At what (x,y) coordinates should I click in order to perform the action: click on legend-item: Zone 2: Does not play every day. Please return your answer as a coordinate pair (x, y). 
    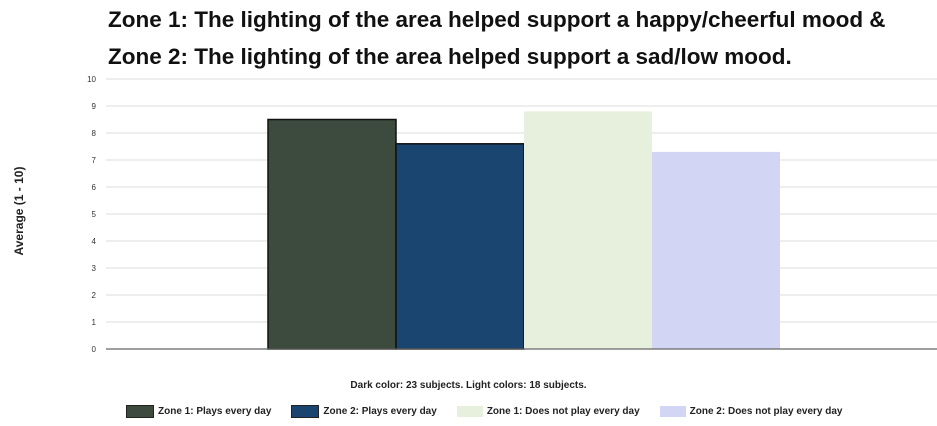
    Looking at the image, I should click on (751, 411).